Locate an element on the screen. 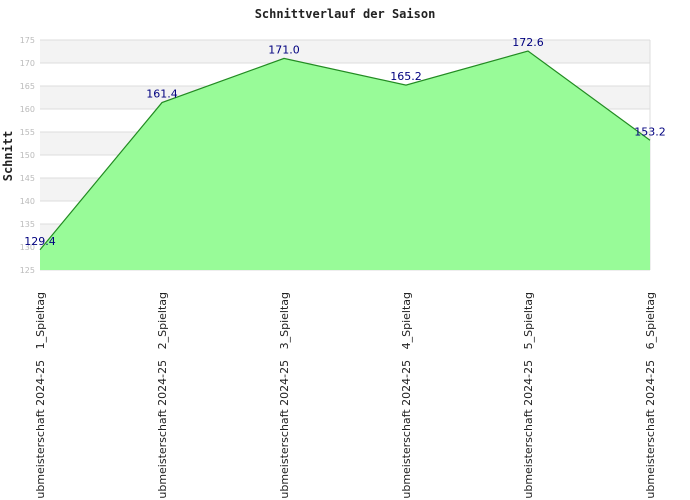  x-tick-label: ubmeisterschaft 2024-25 1_Spieltag is located at coordinates (40, 395).